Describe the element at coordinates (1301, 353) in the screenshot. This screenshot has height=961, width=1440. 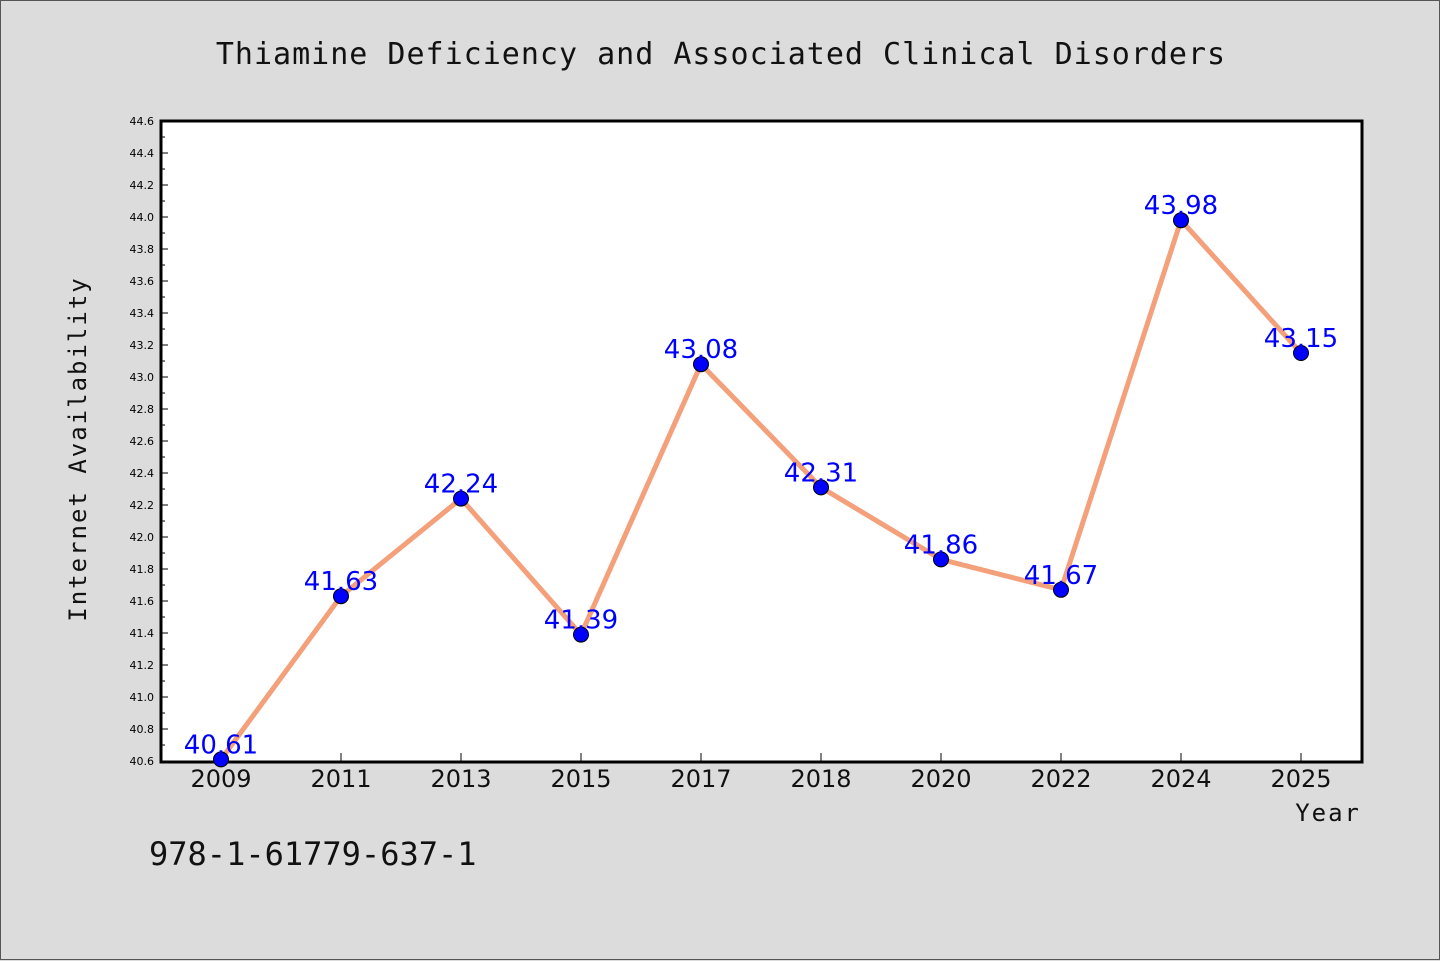
I see `data-point-2025` at that location.